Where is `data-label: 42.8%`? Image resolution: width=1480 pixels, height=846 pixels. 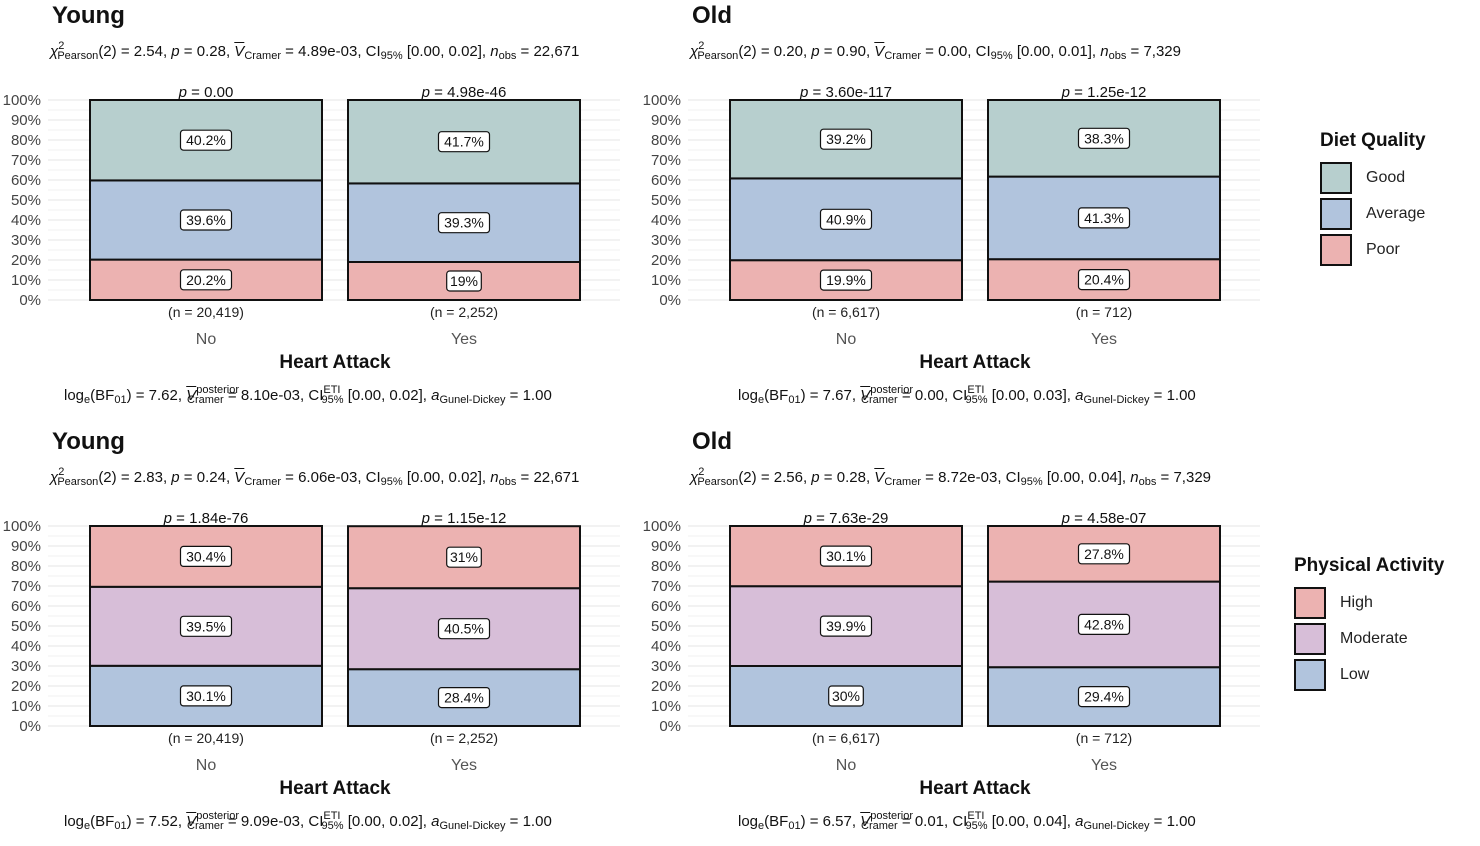 data-label: 42.8% is located at coordinates (1104, 624).